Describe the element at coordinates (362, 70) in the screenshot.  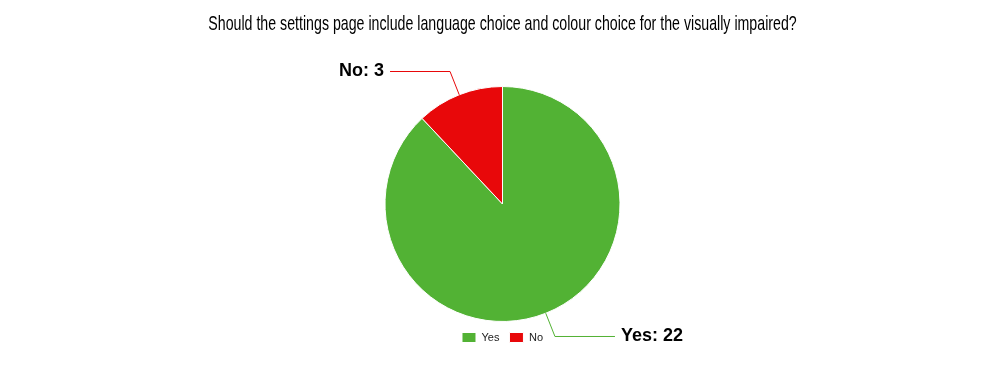
I see `data-label: No: 3` at that location.